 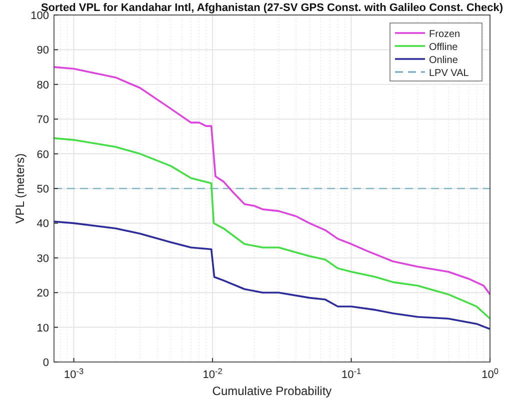 I want to click on legend-label: Offline, so click(x=443, y=47).